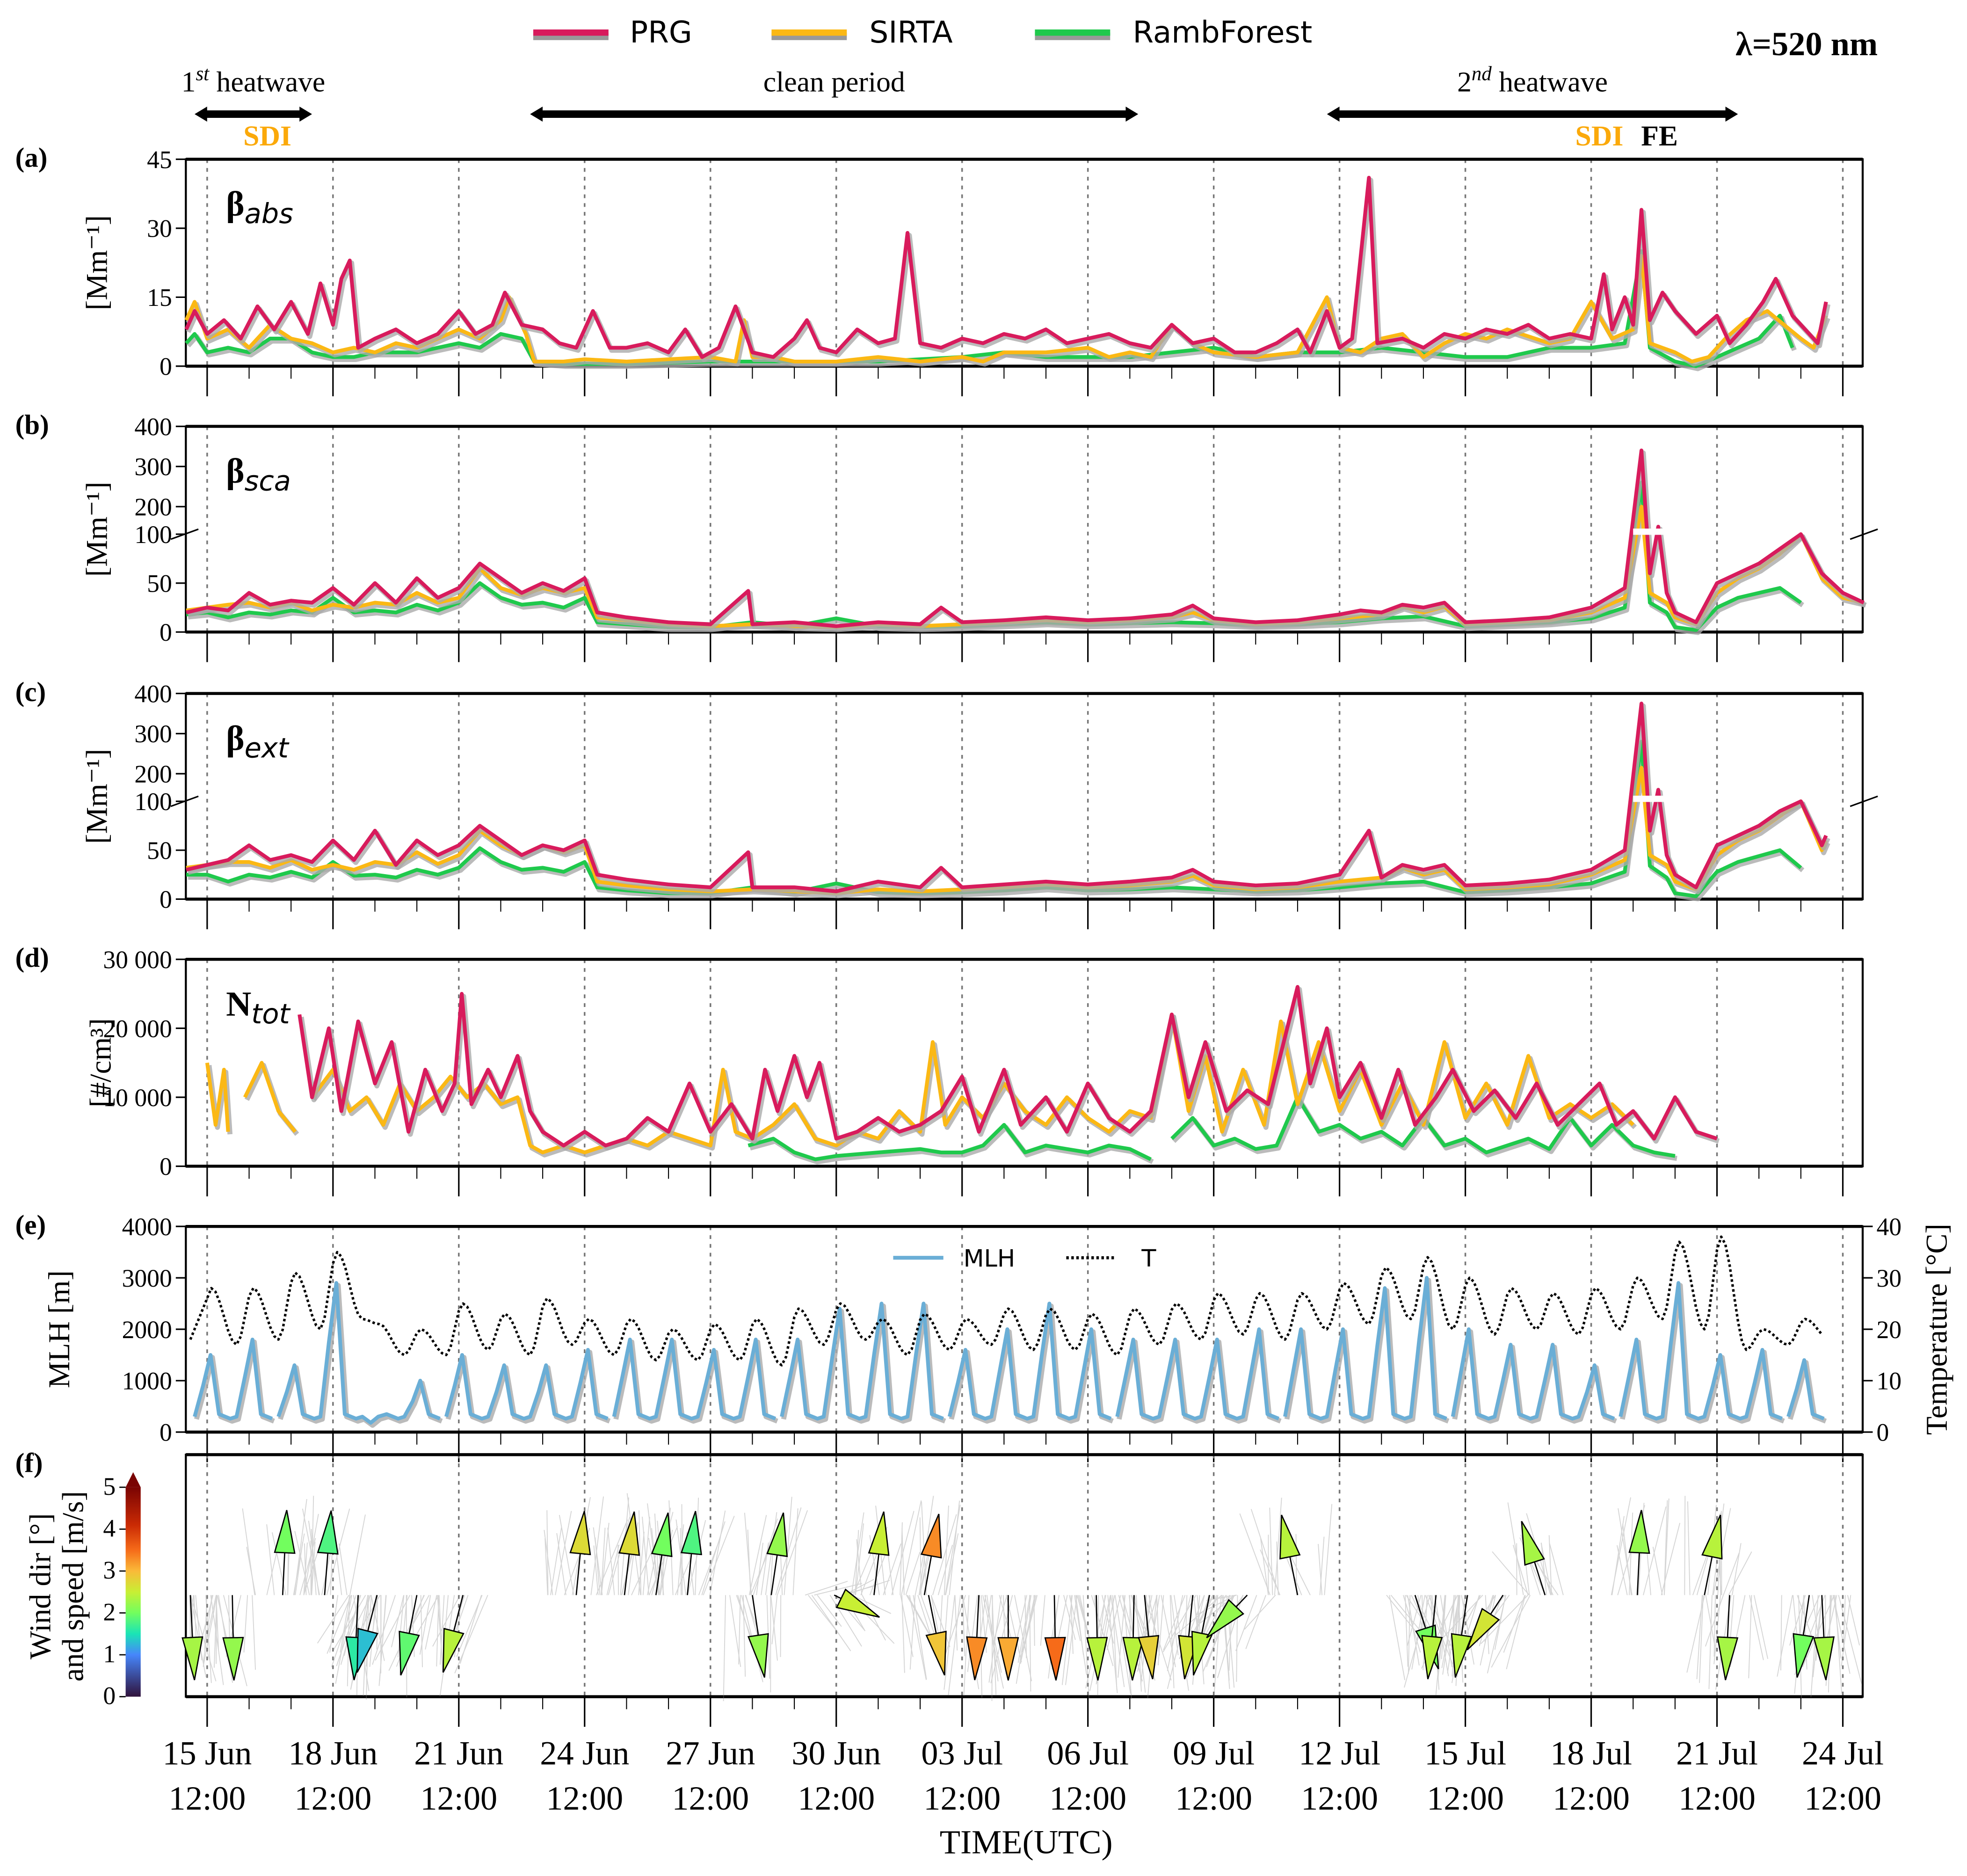 This screenshot has width=1967, height=1876. I want to click on series-line-rambforest, so click(950, 1142).